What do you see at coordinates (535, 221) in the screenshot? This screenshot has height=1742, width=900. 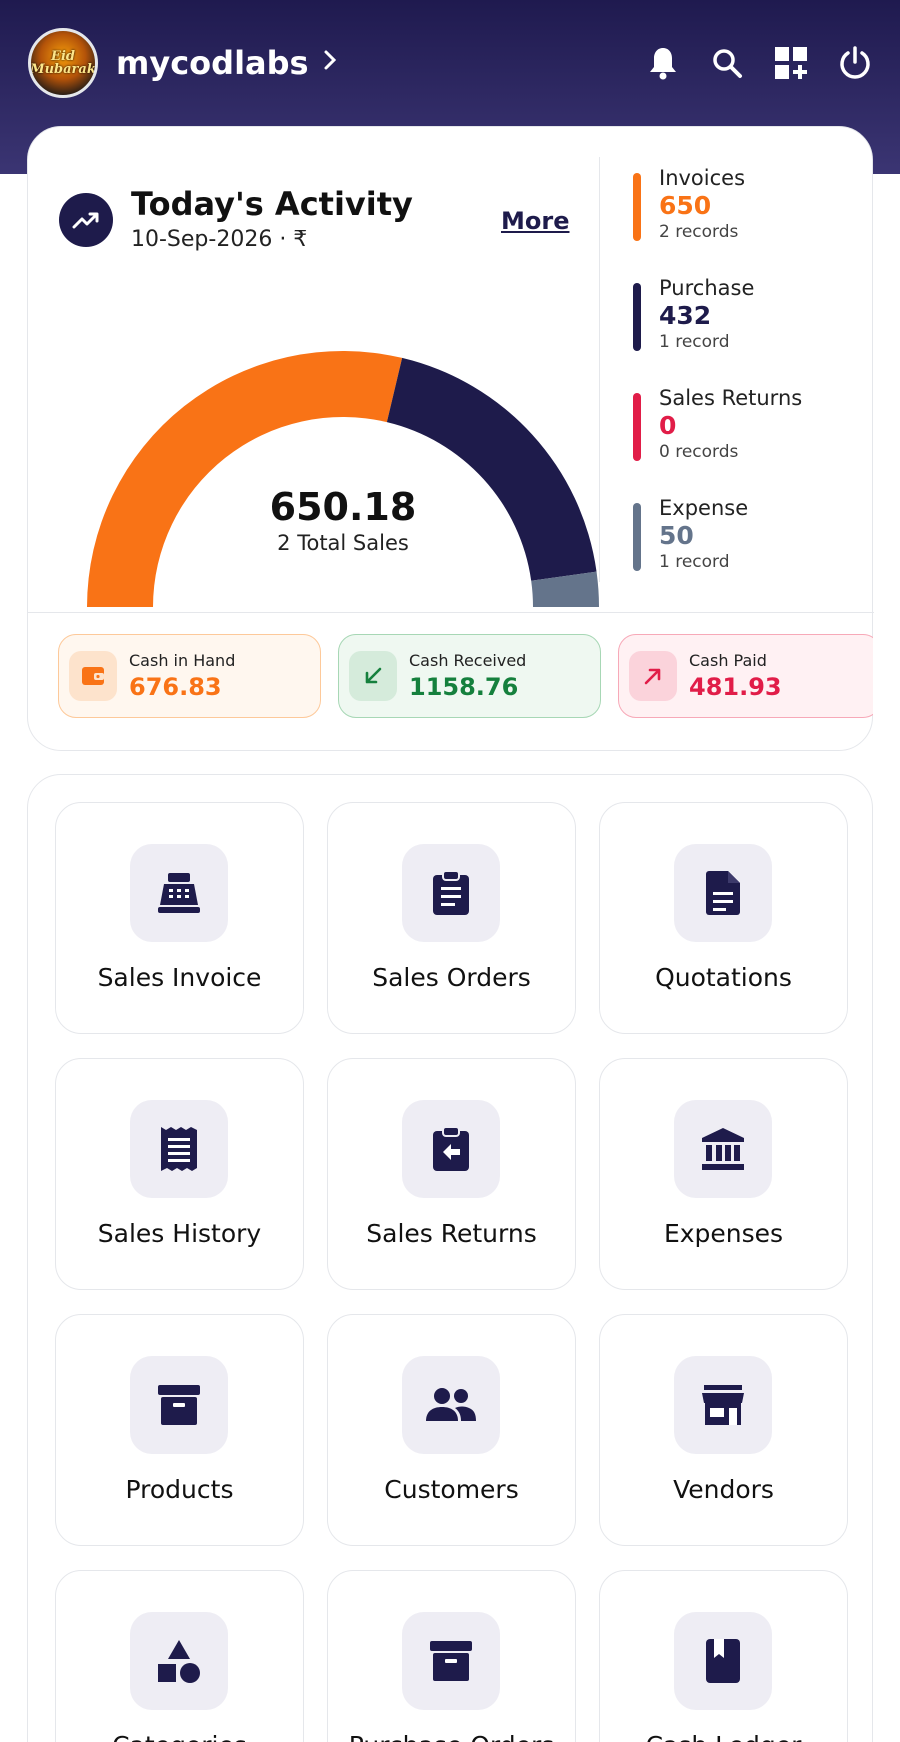 I see `more-link: More` at bounding box center [535, 221].